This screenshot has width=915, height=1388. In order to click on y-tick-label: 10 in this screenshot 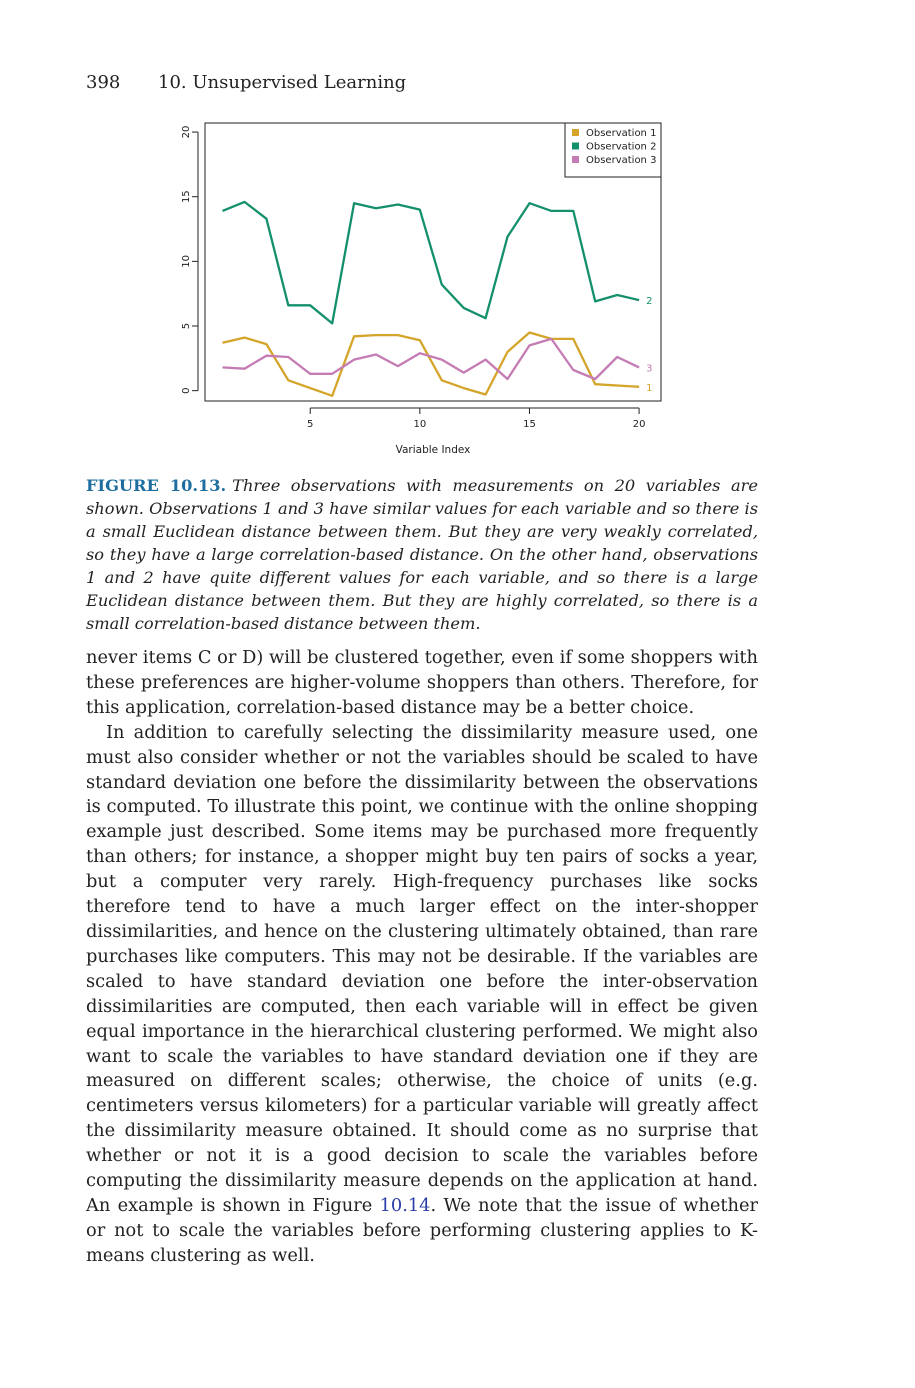, I will do `click(186, 261)`.